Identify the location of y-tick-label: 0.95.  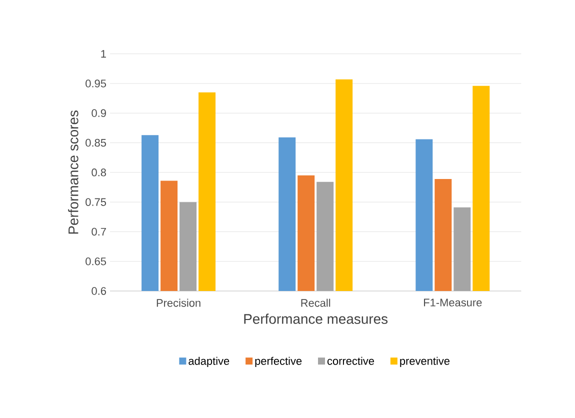
(96, 84).